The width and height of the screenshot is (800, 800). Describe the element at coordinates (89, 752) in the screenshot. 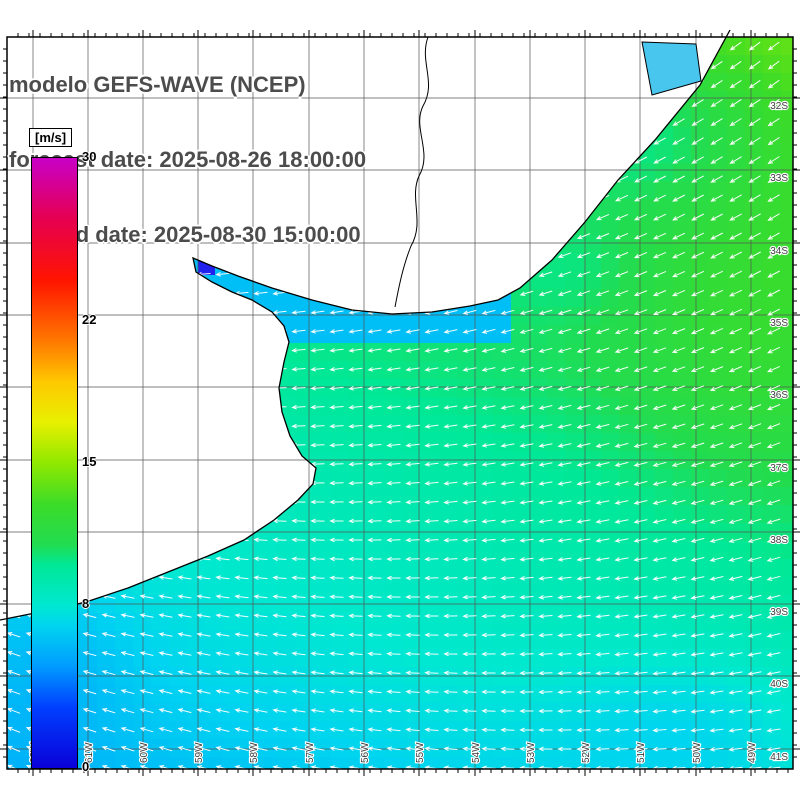

I see `svg-text: 61W` at that location.